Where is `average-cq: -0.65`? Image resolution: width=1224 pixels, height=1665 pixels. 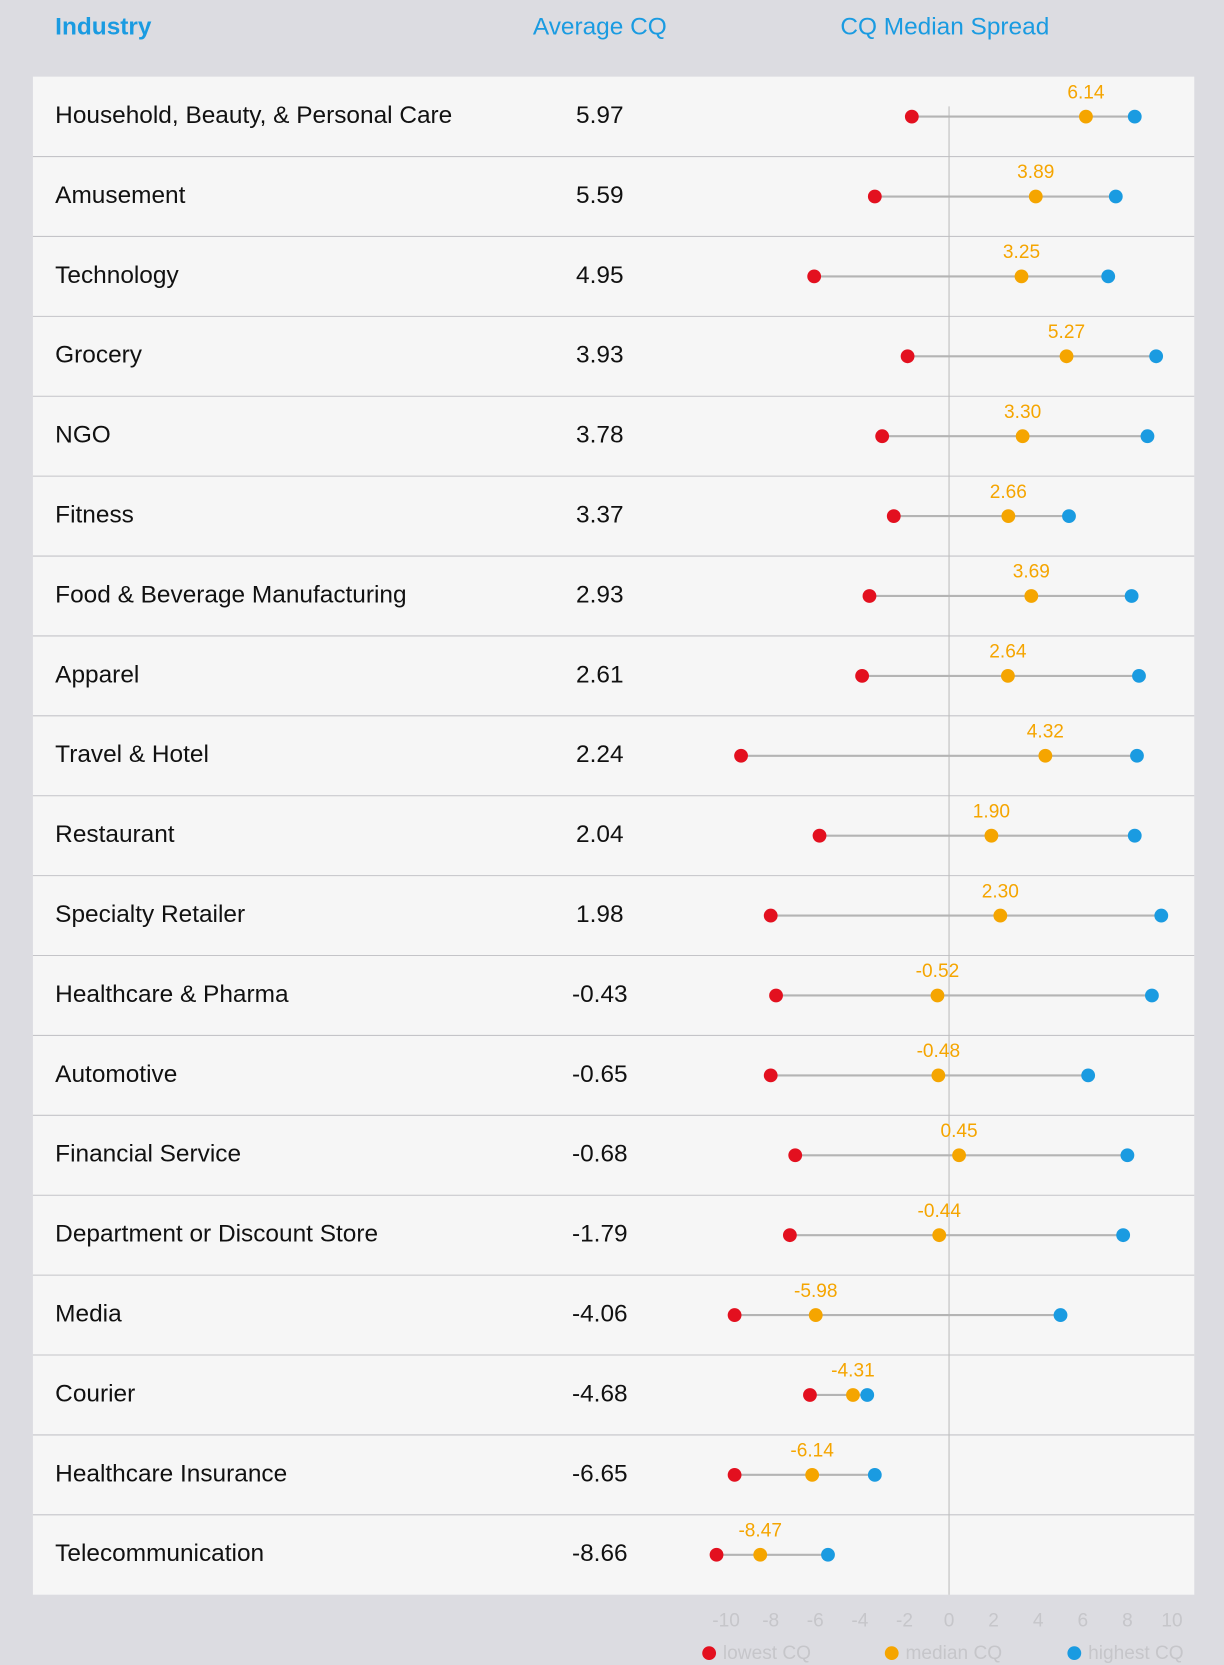 average-cq: -0.65 is located at coordinates (600, 1074).